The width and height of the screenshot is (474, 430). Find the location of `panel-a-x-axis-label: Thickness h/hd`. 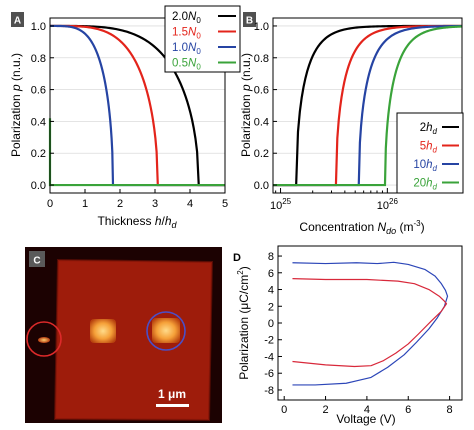

panel-a-x-axis-label: Thickness h/hd is located at coordinates (137, 222).